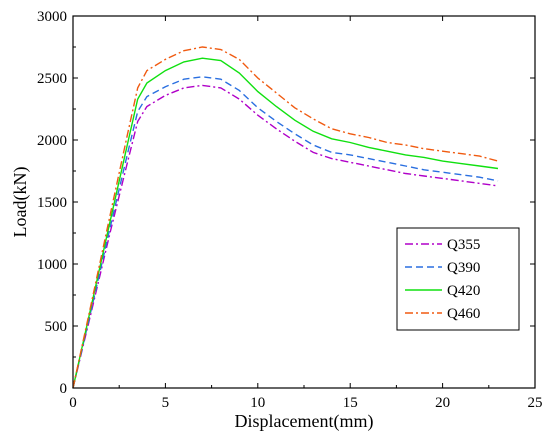  I want to click on y-tick-label: 1500, so click(52, 203).